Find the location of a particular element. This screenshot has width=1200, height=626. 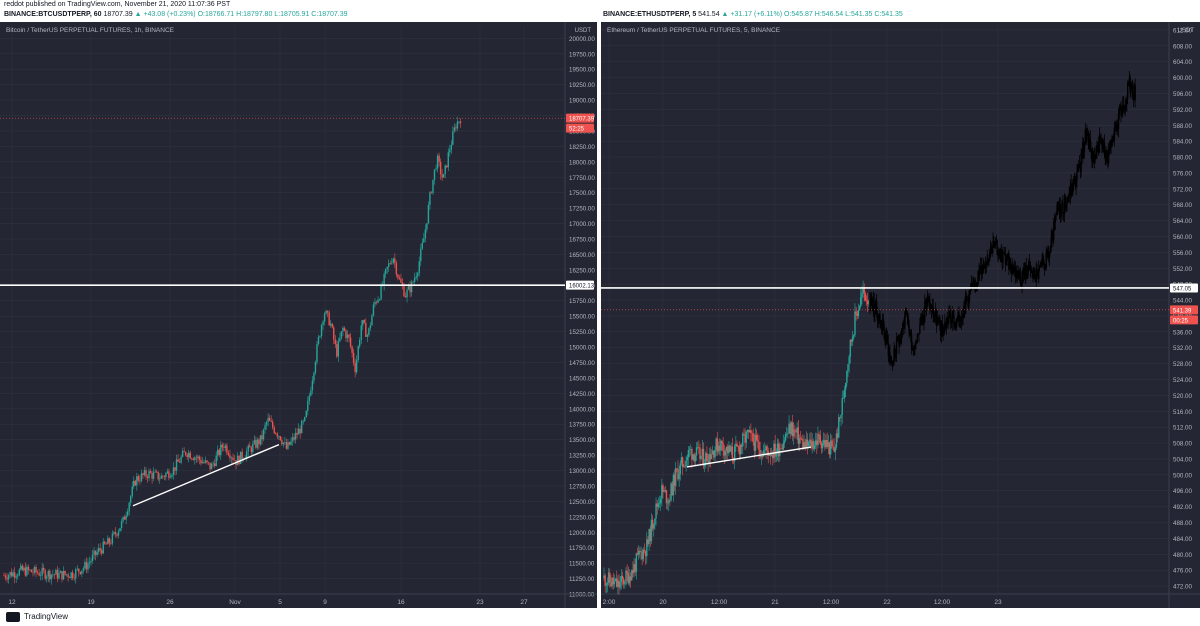

y-tick-label: 552.00 is located at coordinates (1182, 269).